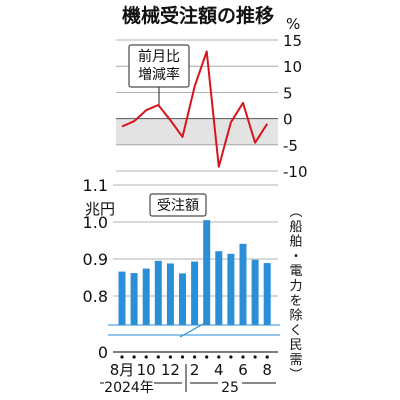 The image size is (400, 400). Describe the element at coordinates (295, 360) in the screenshot. I see `side-note-char: 需` at that location.